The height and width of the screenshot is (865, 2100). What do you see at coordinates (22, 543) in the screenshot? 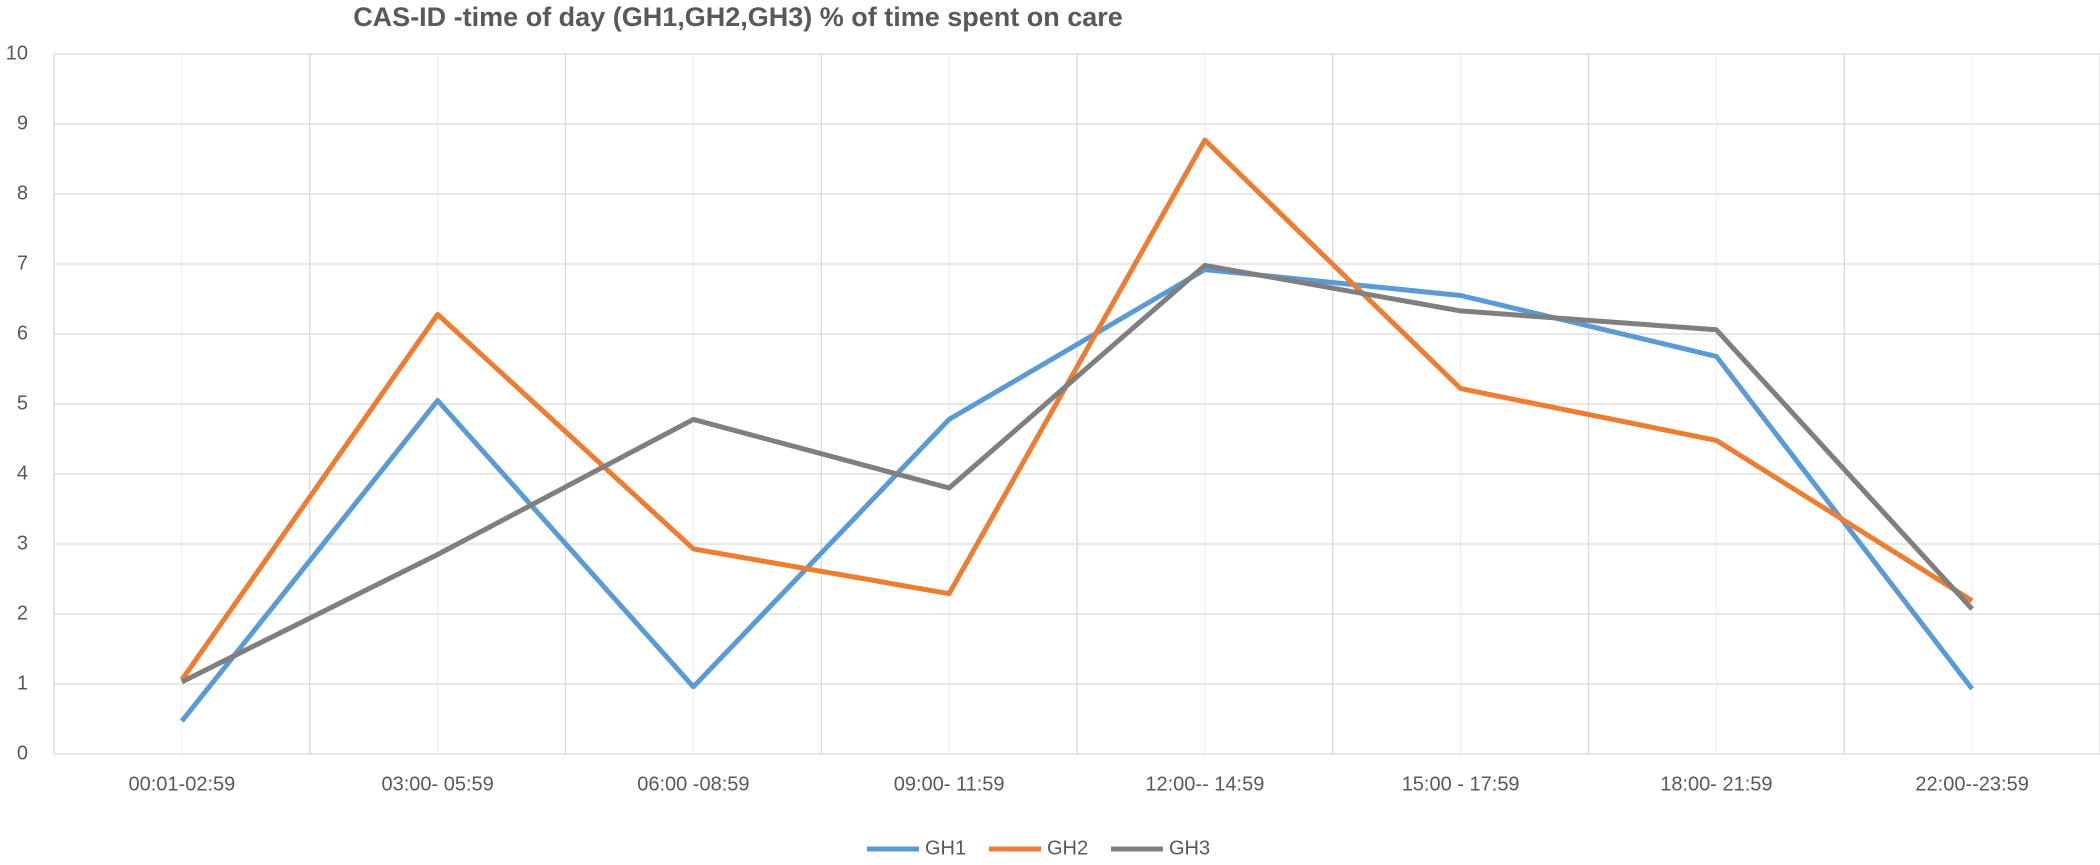
I see `y-tick-label: 3` at bounding box center [22, 543].